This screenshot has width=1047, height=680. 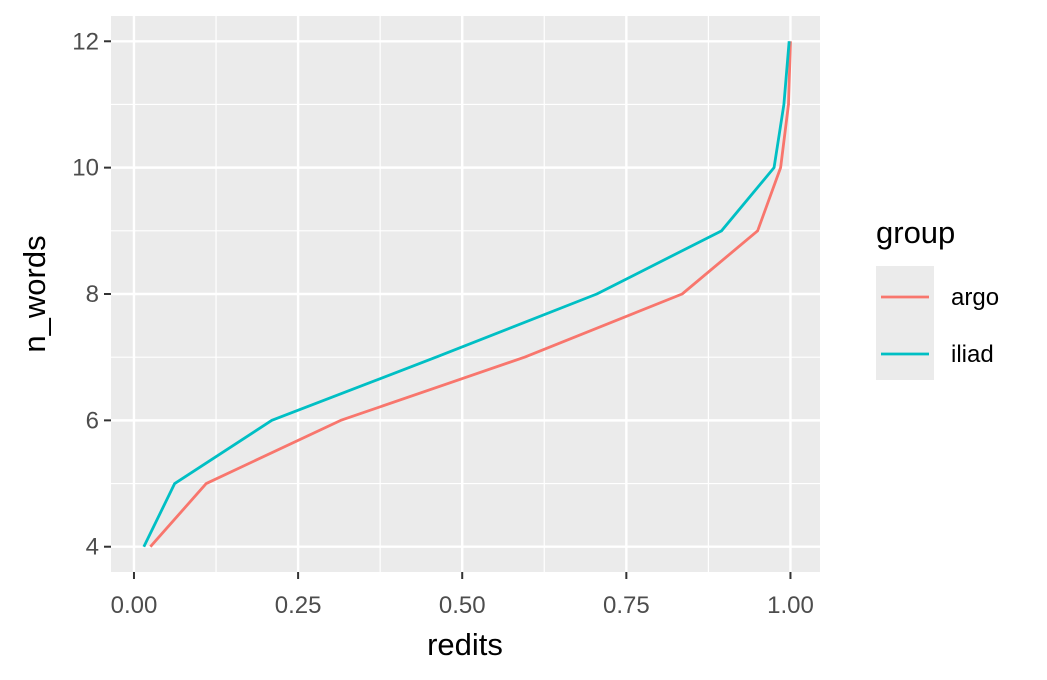 What do you see at coordinates (85, 168) in the screenshot?
I see `y-tick-label: 10` at bounding box center [85, 168].